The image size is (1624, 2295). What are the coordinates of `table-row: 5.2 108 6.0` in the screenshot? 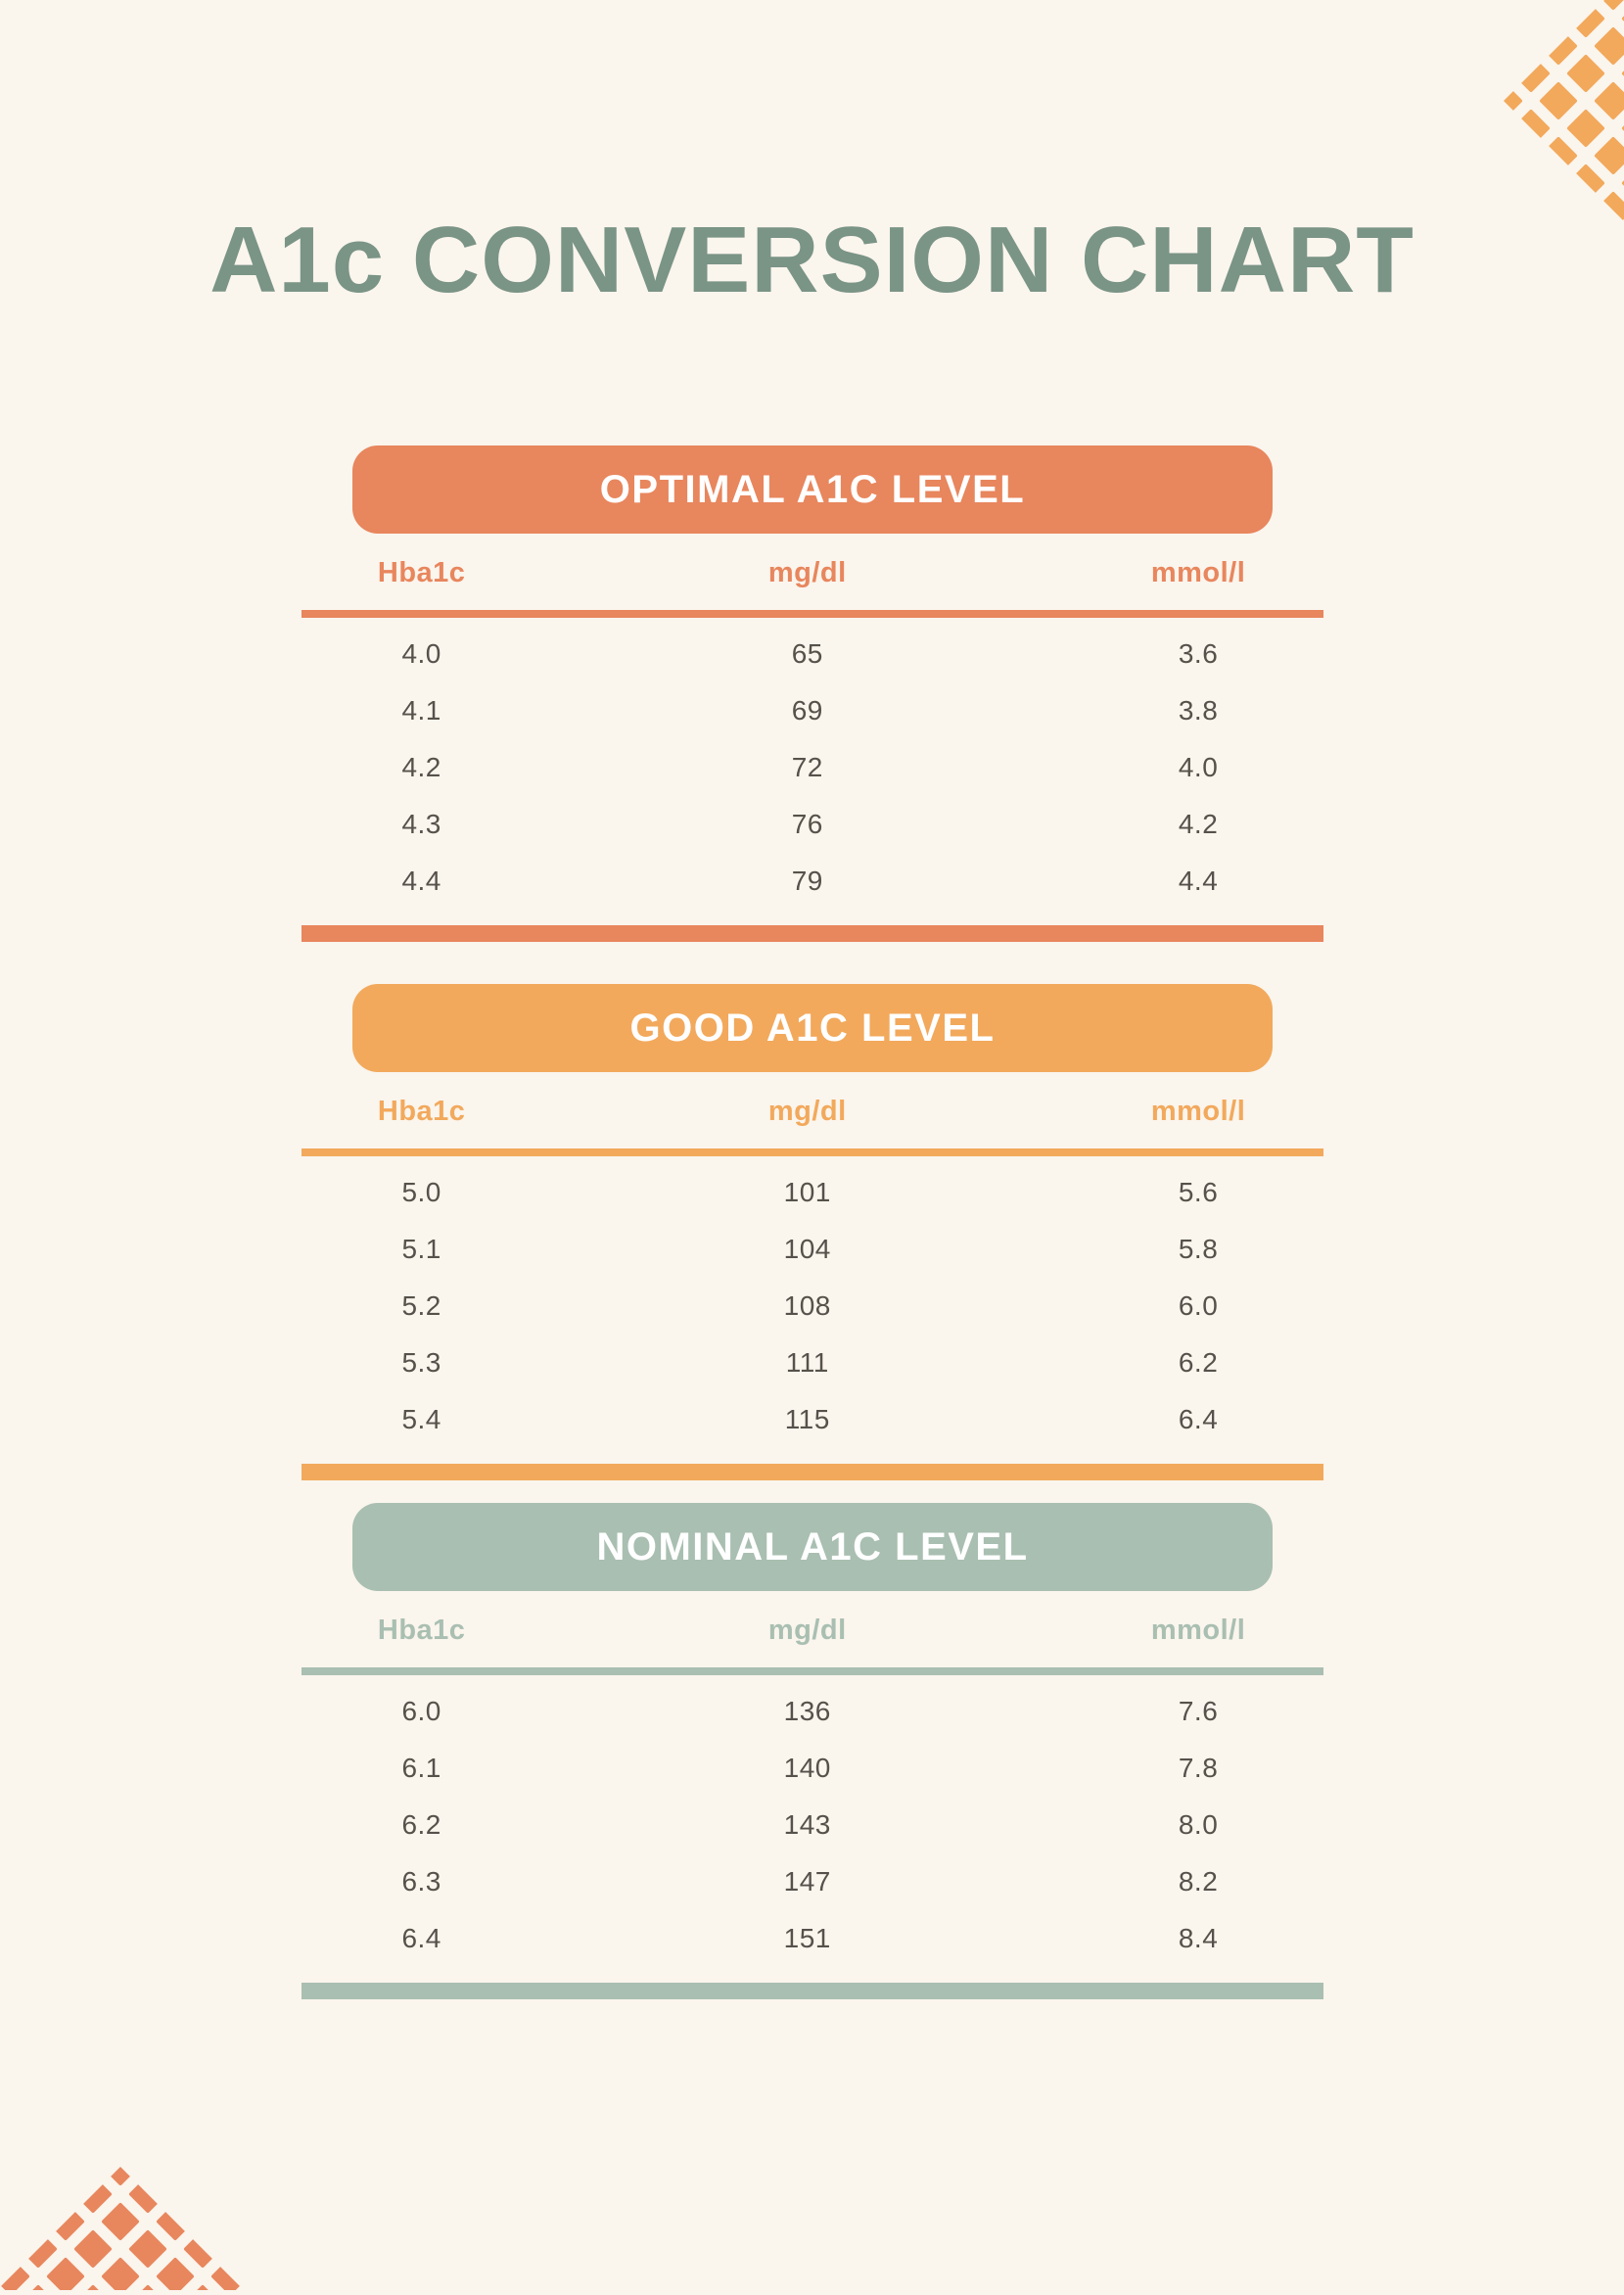 It's located at (812, 1306).